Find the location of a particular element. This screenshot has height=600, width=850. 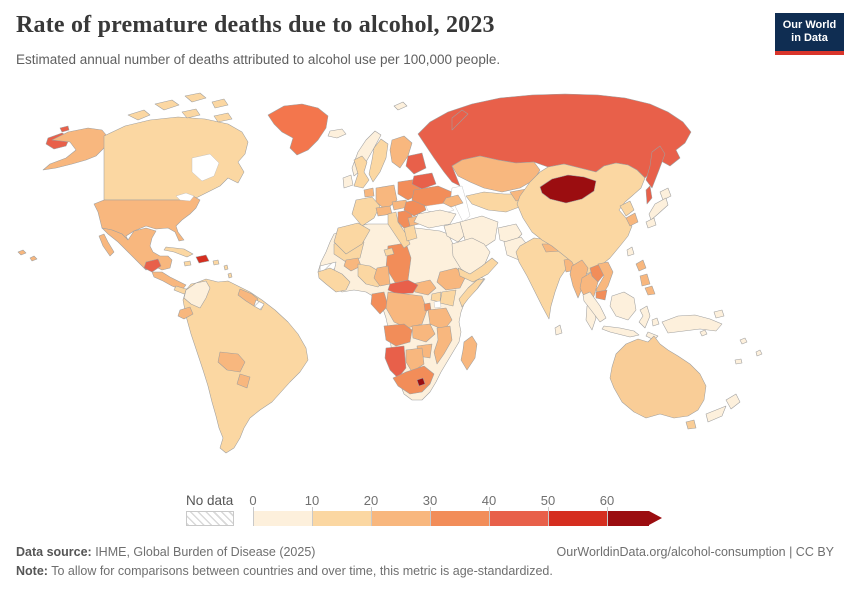

region-japan-hokkaido is located at coordinates (665, 194).